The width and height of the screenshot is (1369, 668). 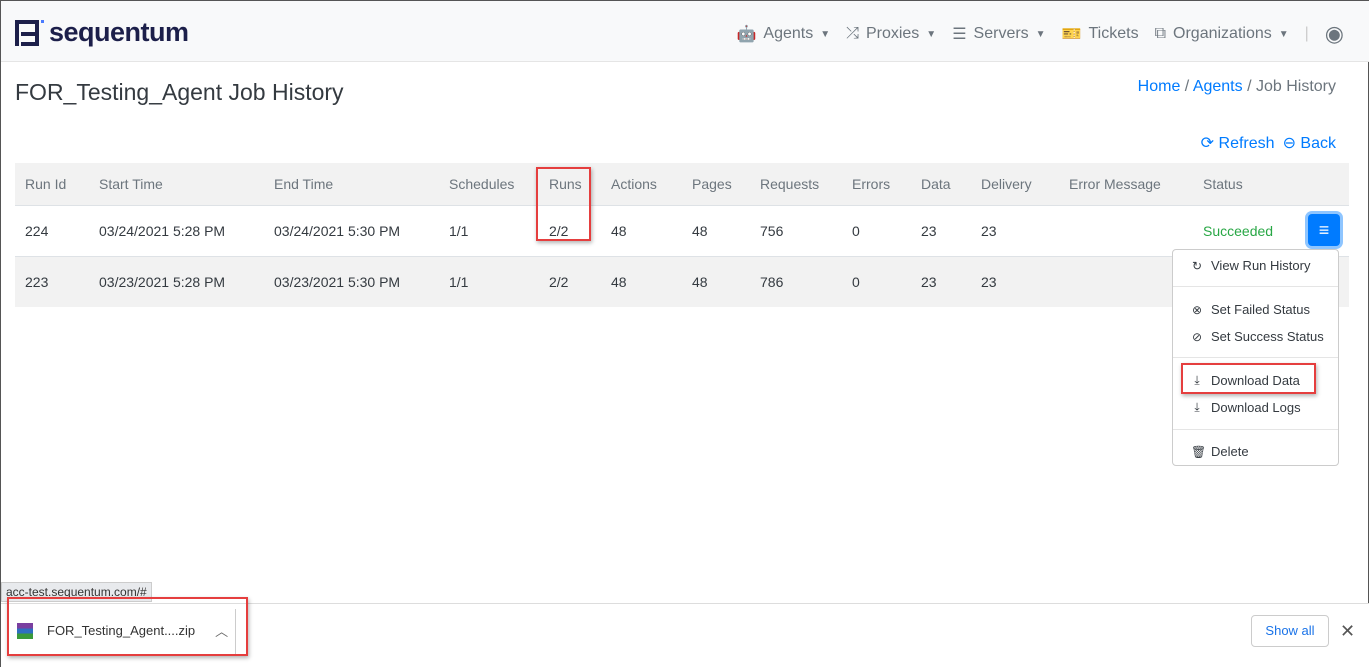 I want to click on menu-label: Set Success Status, so click(x=1267, y=336).